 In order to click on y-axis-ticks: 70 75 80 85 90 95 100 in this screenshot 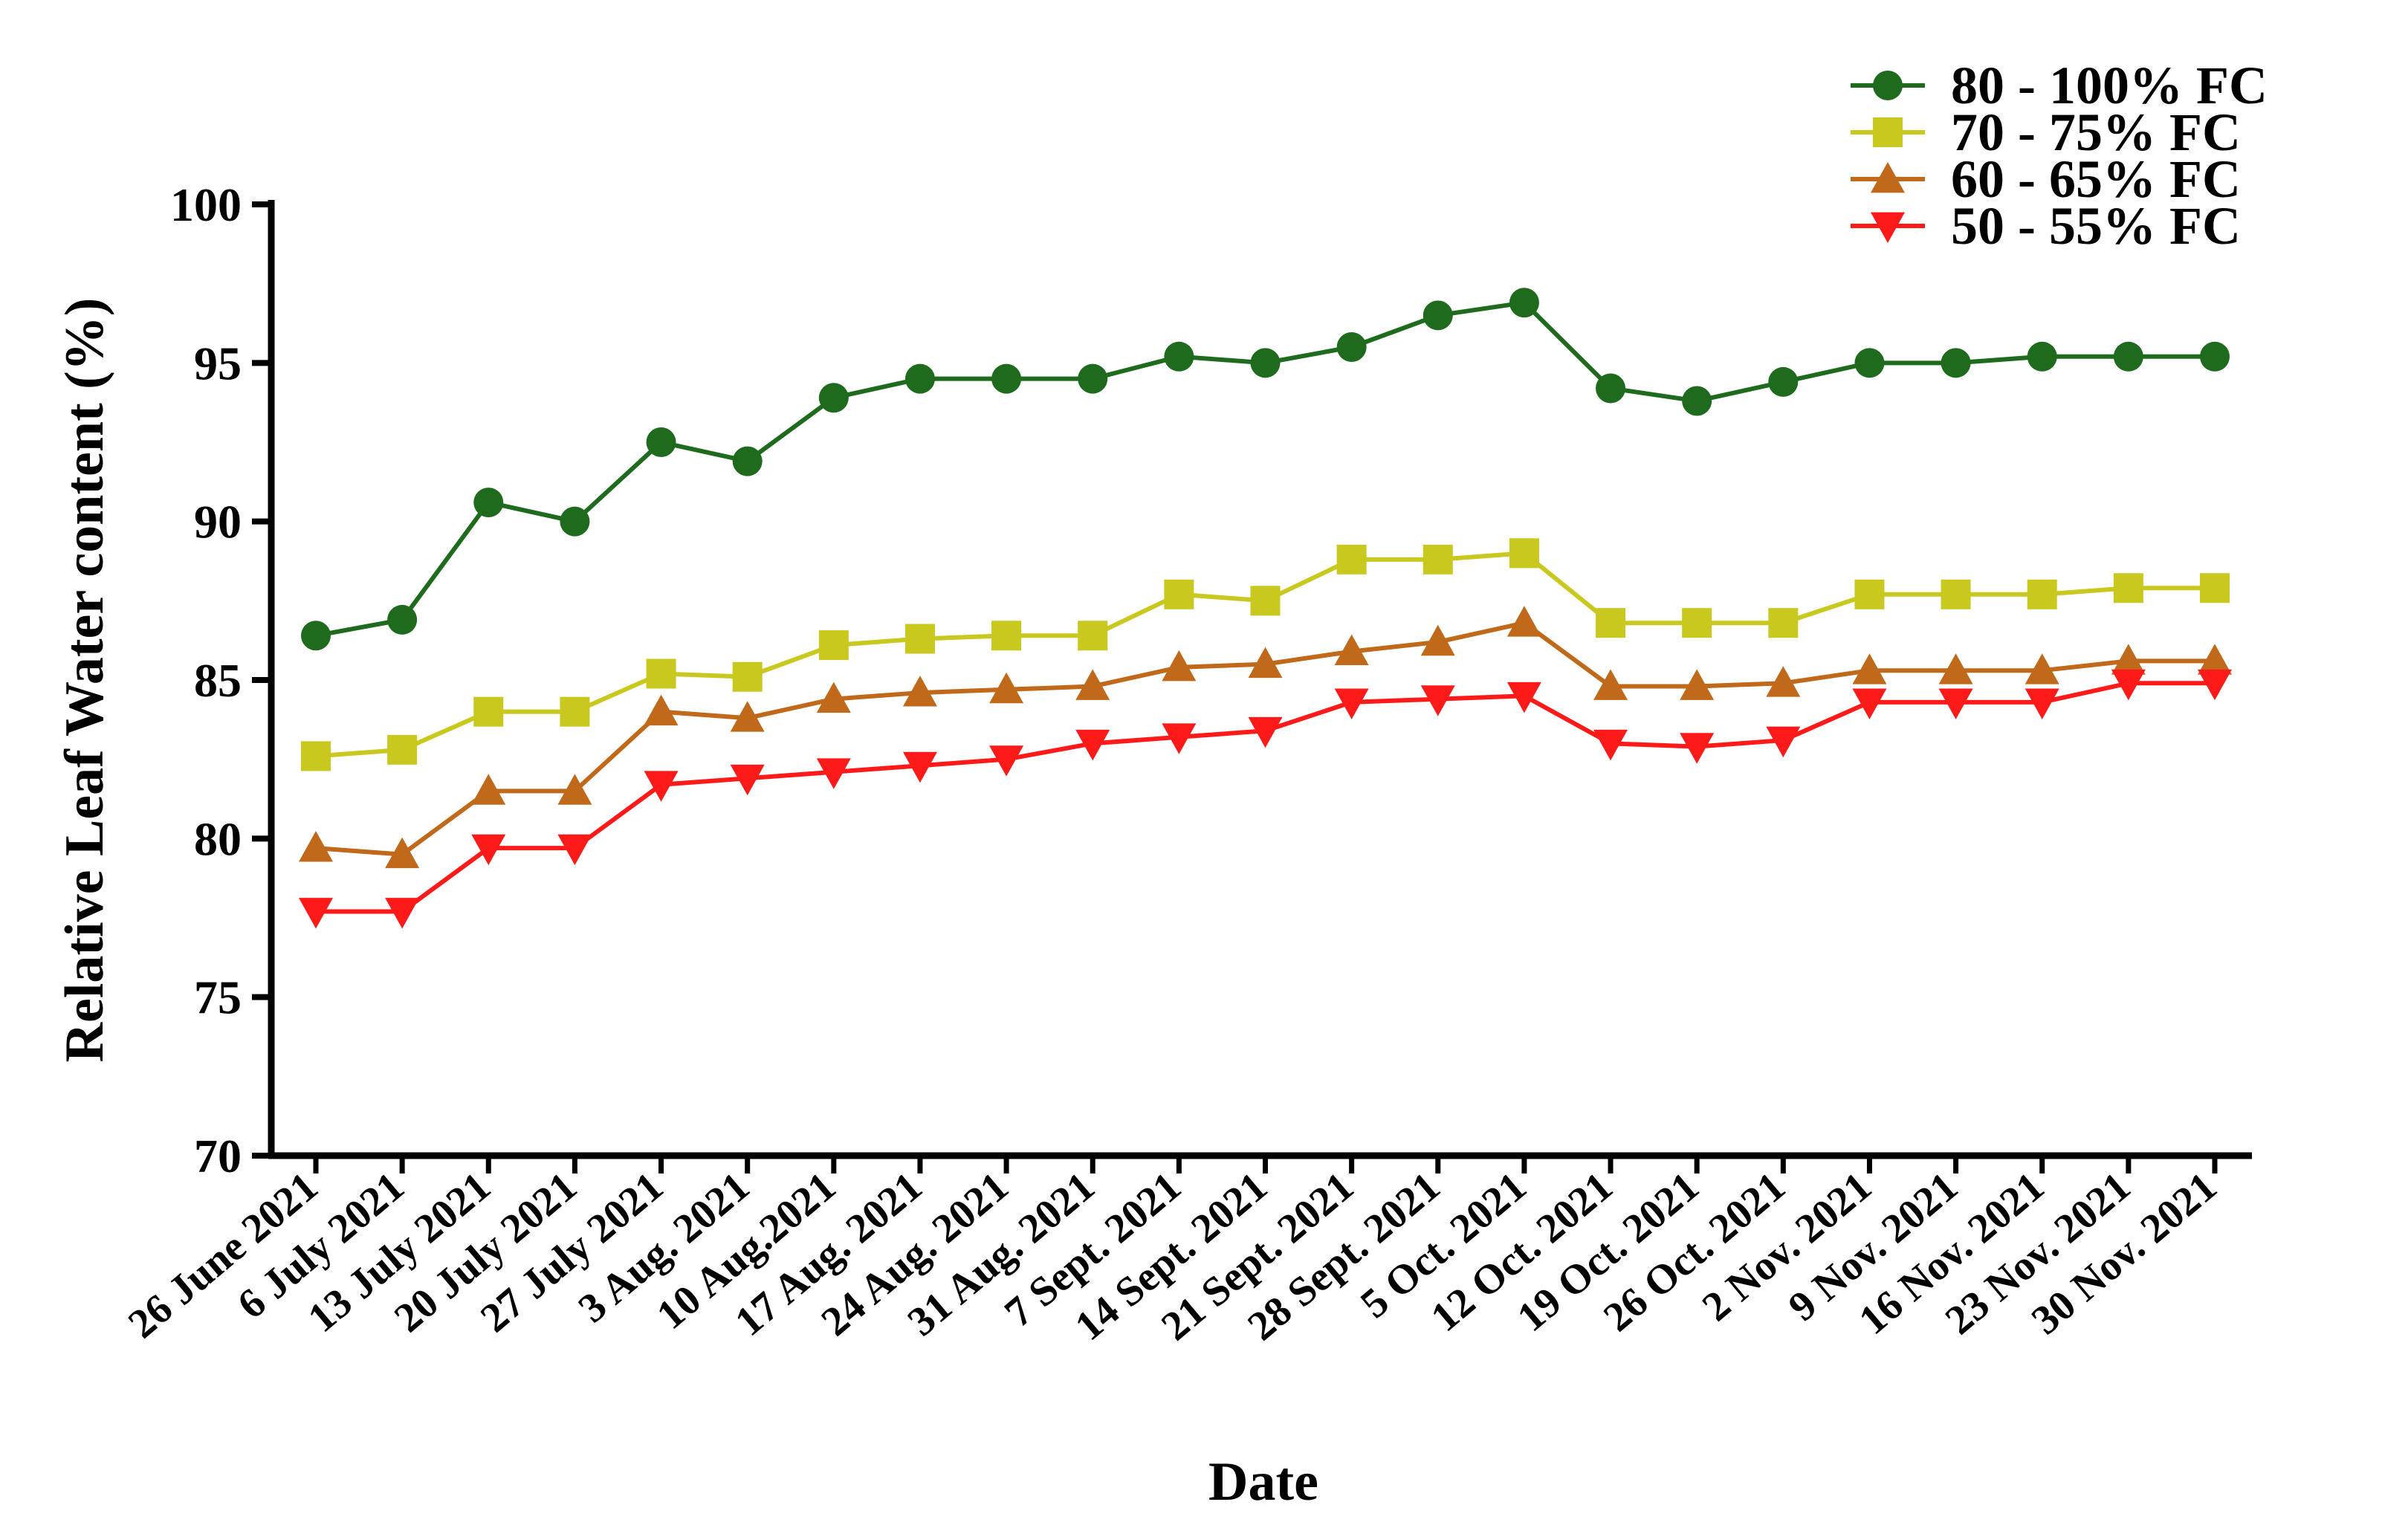, I will do `click(221, 680)`.